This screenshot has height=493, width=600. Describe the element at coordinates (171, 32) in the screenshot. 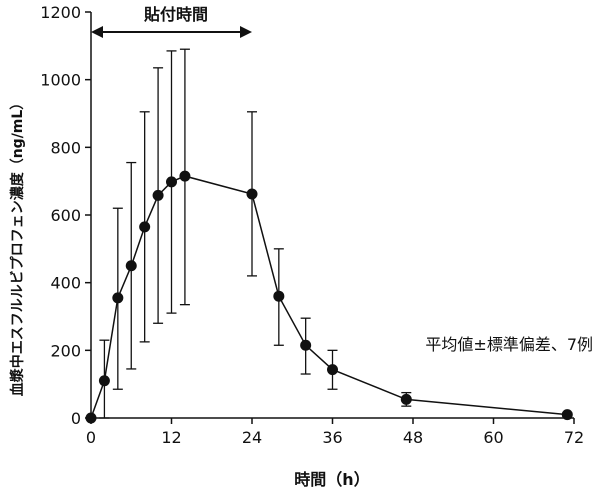

I see `application-period-arrow` at that location.